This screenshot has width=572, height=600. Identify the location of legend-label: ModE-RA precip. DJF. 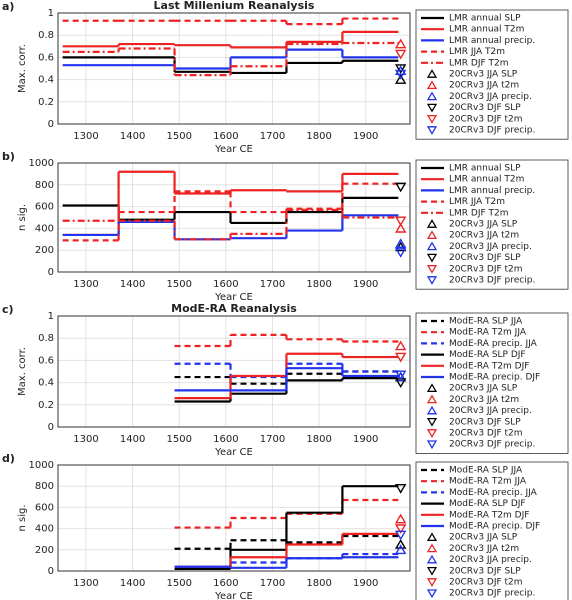
(494, 527).